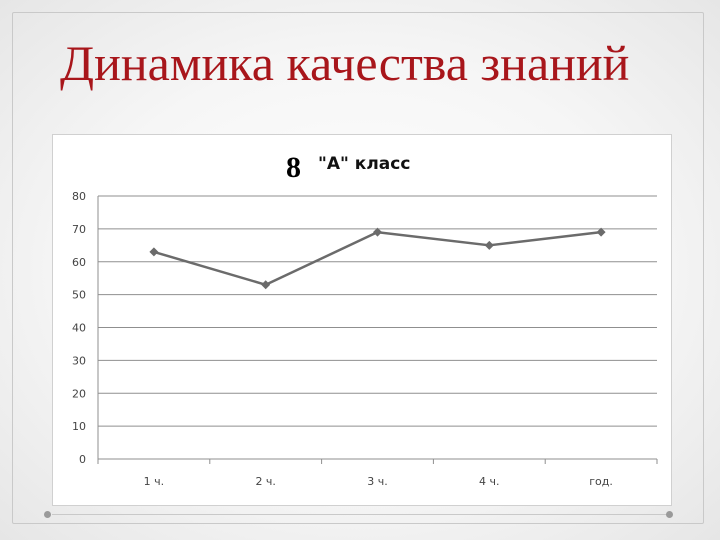 This screenshot has width=720, height=540. Describe the element at coordinates (377, 481) in the screenshot. I see `x-tick-label: 3 ч.` at that location.